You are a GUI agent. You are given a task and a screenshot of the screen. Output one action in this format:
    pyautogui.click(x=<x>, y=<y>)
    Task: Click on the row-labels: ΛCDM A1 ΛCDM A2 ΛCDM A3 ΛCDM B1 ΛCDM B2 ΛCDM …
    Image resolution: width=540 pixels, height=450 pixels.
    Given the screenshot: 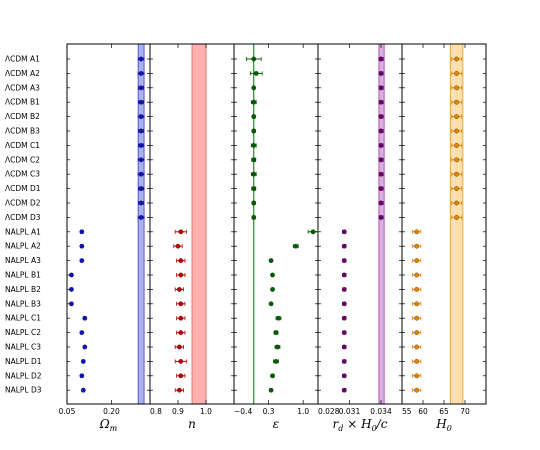 What is the action you would take?
    pyautogui.click(x=23, y=225)
    